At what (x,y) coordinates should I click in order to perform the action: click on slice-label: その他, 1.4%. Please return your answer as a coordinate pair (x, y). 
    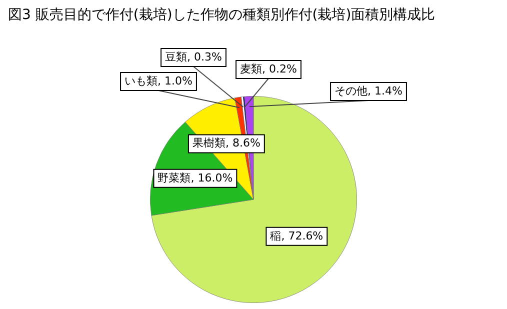
    Looking at the image, I should click on (368, 91).